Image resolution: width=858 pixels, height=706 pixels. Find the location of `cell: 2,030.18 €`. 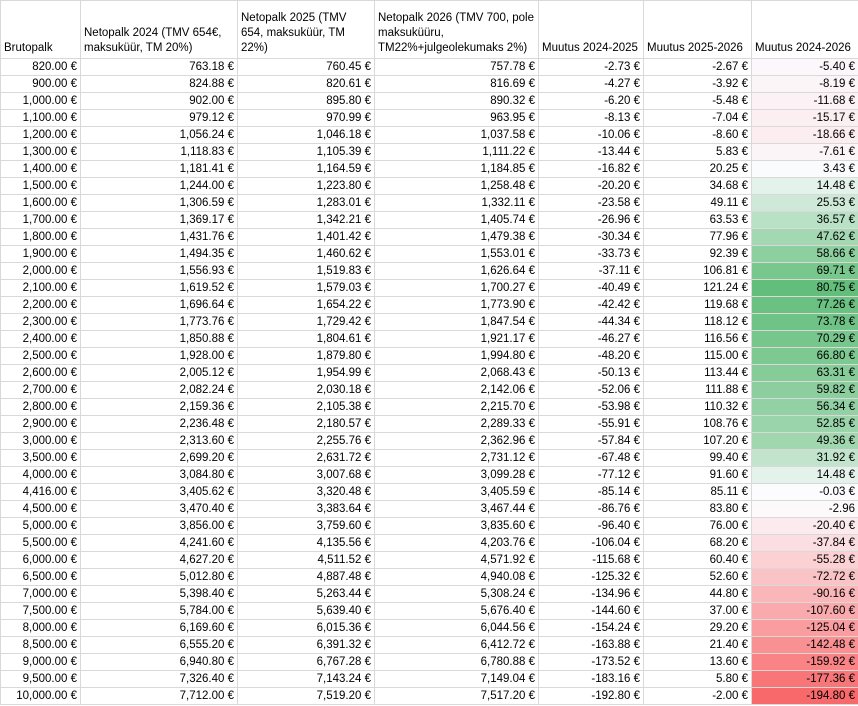

cell: 2,030.18 € is located at coordinates (306, 390).